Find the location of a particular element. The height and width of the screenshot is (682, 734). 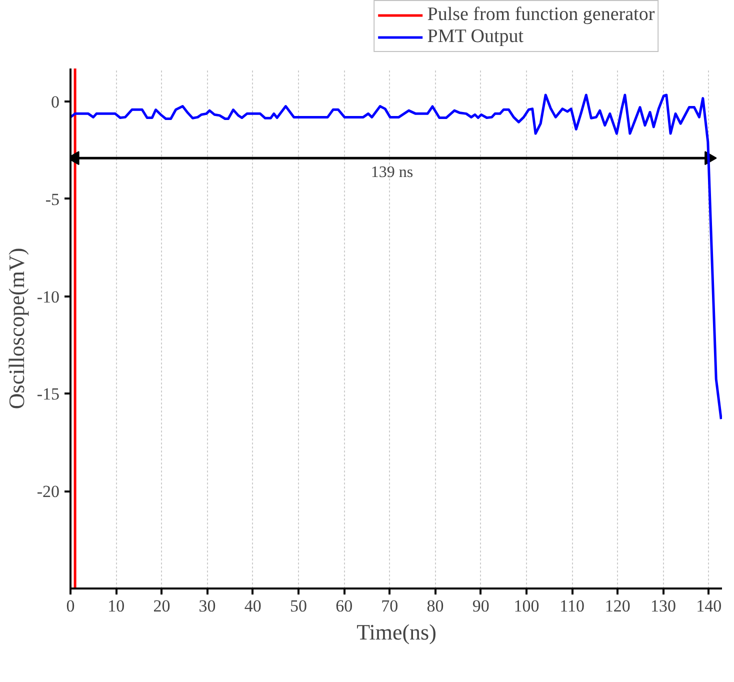

x-tick-label: 20 is located at coordinates (161, 606).